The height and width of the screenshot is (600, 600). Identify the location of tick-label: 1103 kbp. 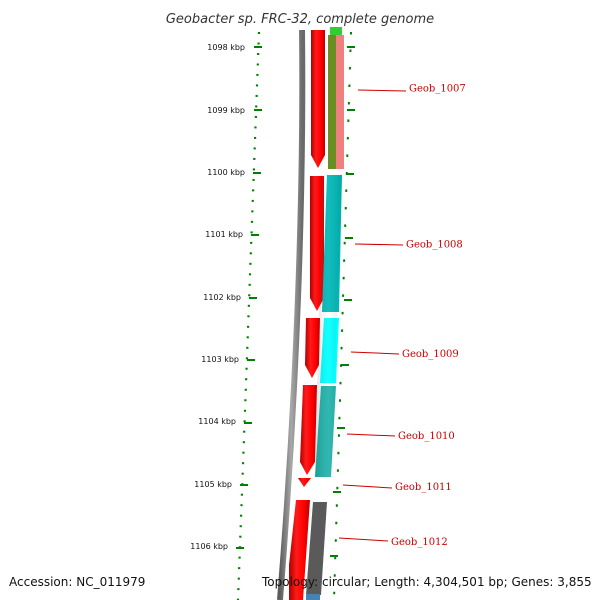
(220, 359).